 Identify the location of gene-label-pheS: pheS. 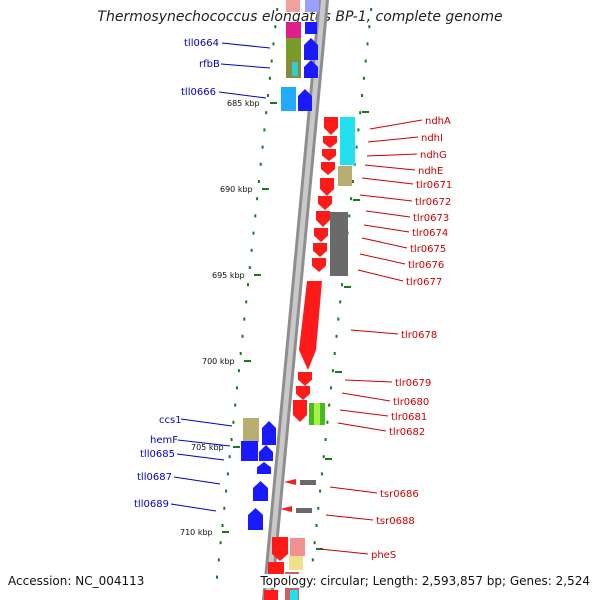
(383, 555).